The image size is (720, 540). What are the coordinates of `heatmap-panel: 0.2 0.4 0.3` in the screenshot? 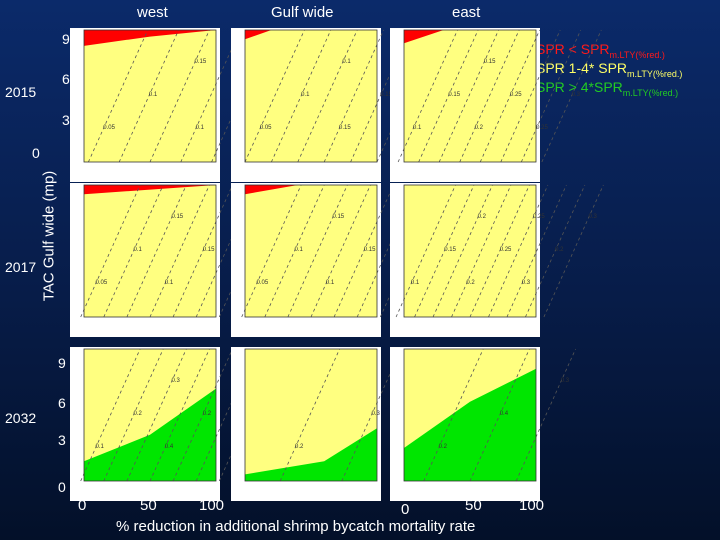 It's located at (489, 415).